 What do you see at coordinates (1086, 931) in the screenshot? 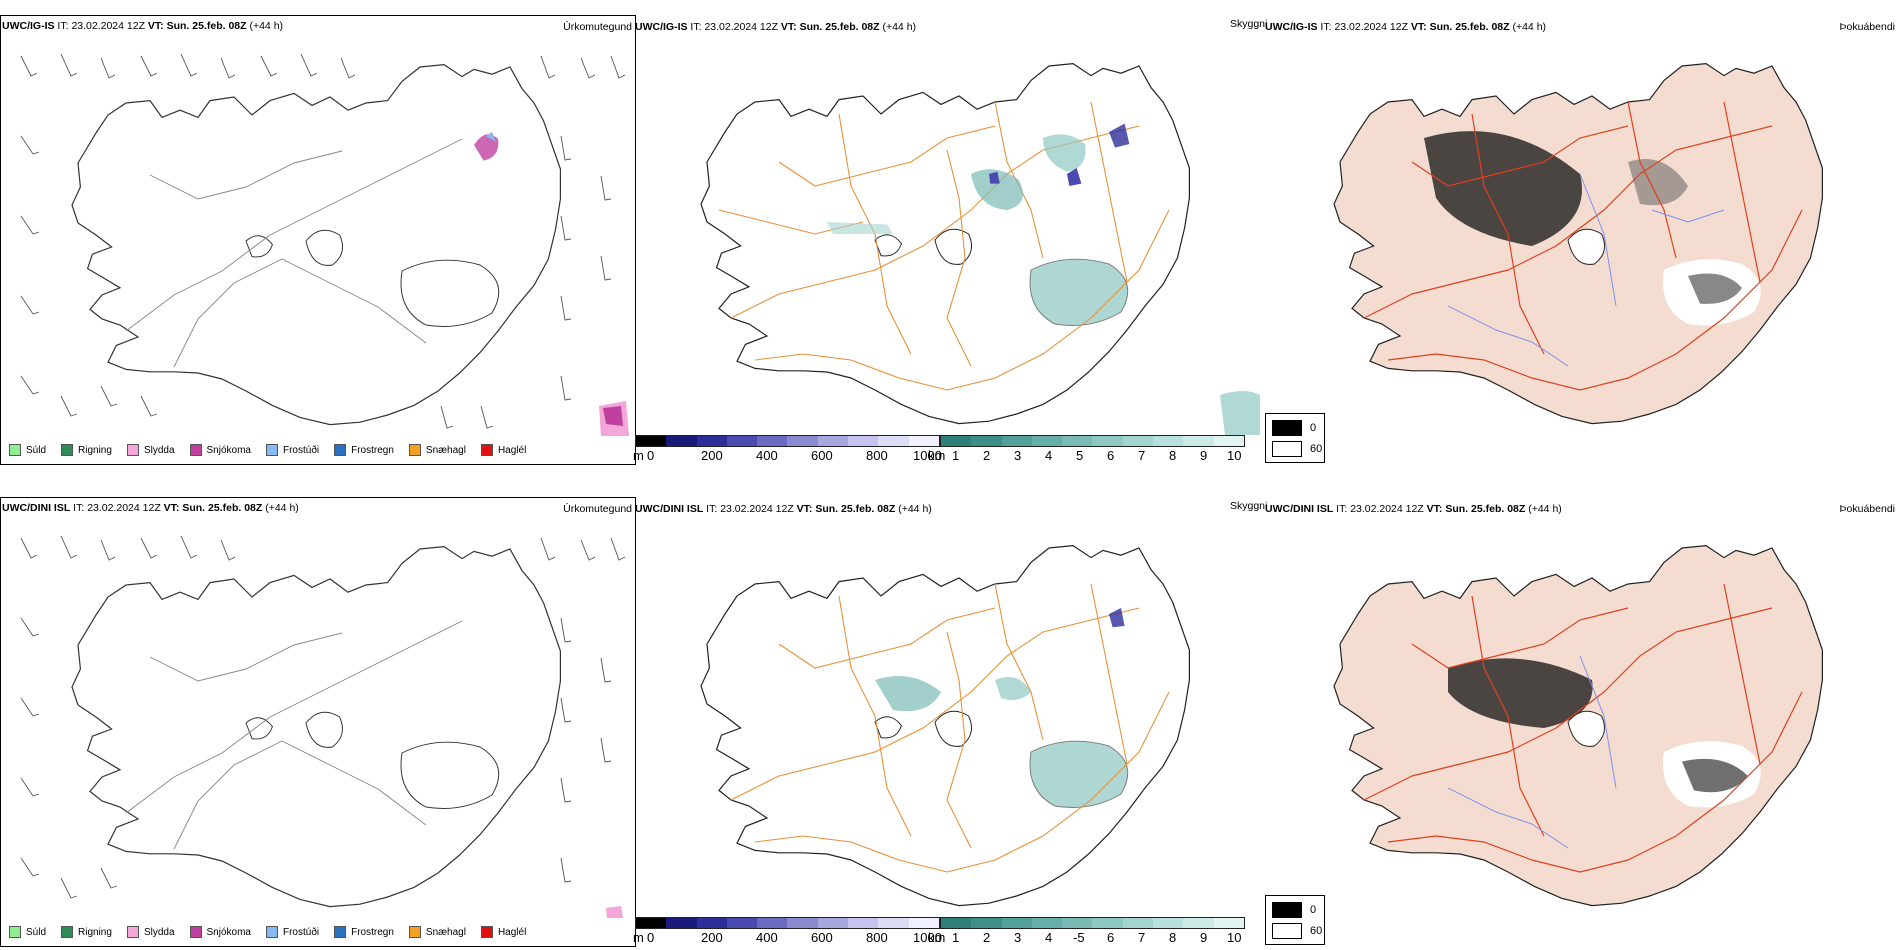
I see `visibility-colorbar: km 1 2 3 4 -5 6 7 8 9 10` at bounding box center [1086, 931].